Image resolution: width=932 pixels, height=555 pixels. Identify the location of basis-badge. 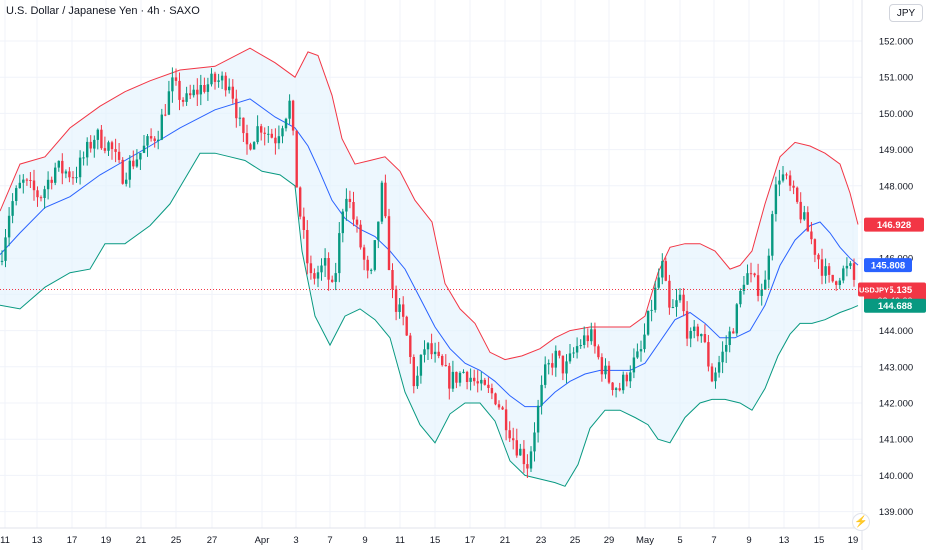
(888, 265).